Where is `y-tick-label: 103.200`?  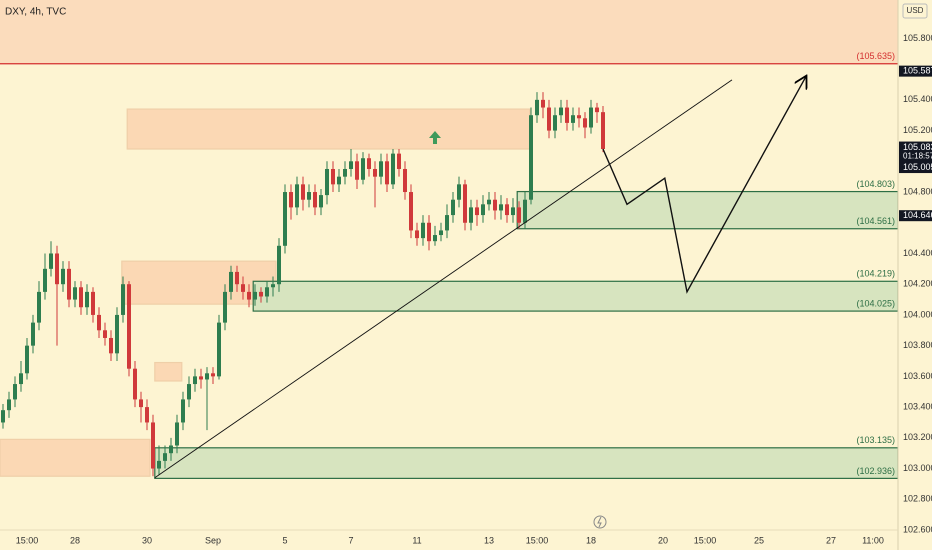 y-tick-label: 103.200 is located at coordinates (917, 437).